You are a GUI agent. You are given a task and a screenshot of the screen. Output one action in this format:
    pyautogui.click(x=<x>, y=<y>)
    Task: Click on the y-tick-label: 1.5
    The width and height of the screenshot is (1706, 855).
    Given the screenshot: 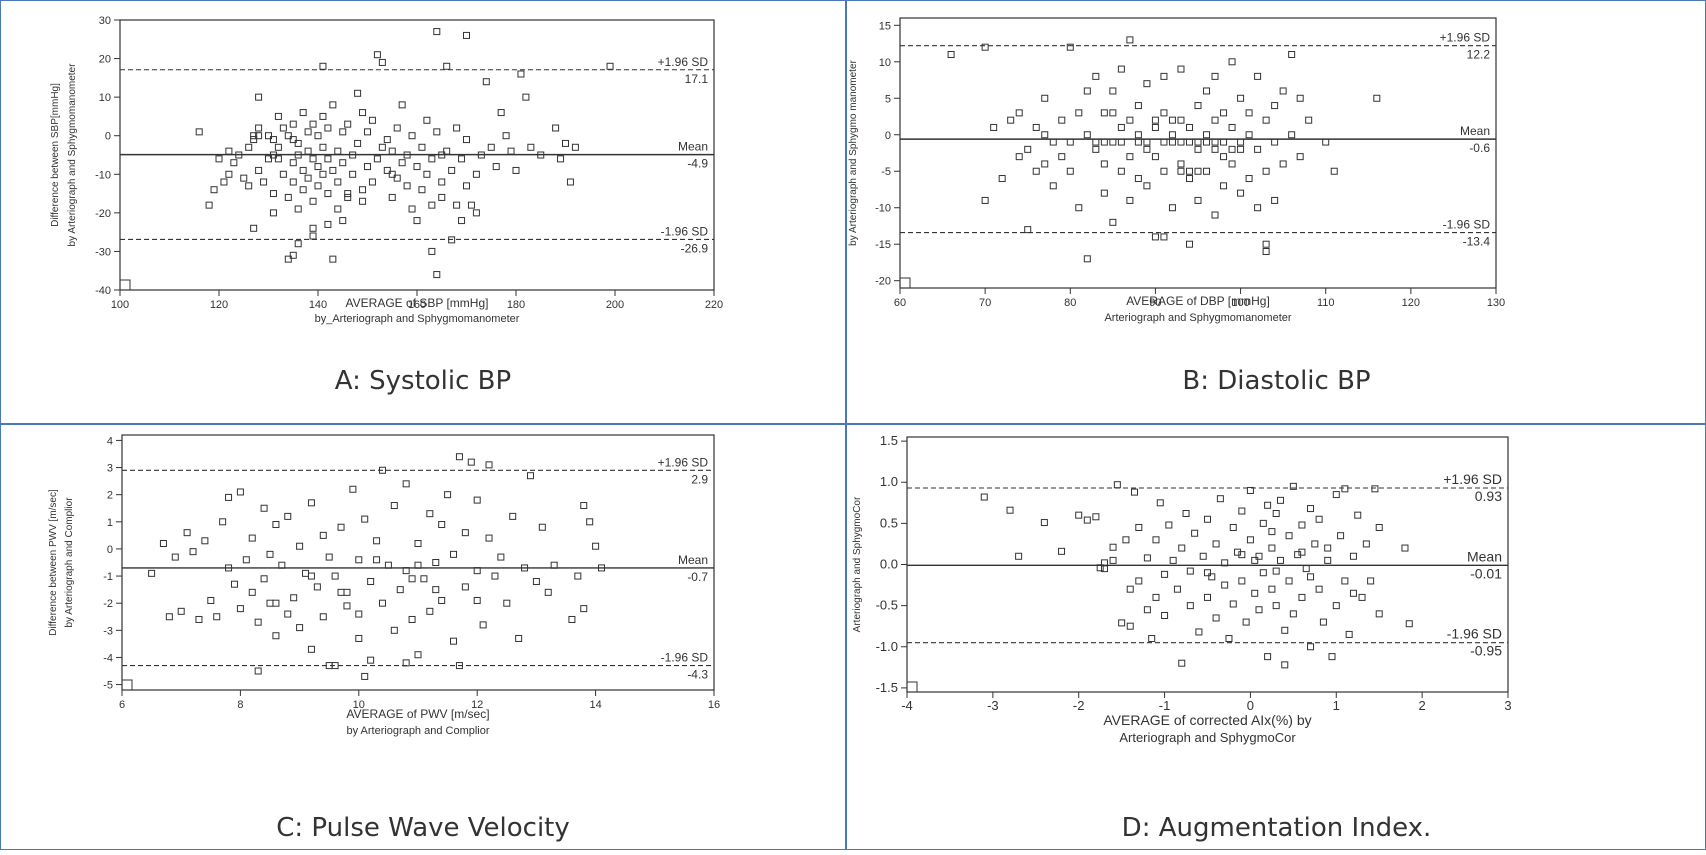 What is the action you would take?
    pyautogui.click(x=889, y=440)
    